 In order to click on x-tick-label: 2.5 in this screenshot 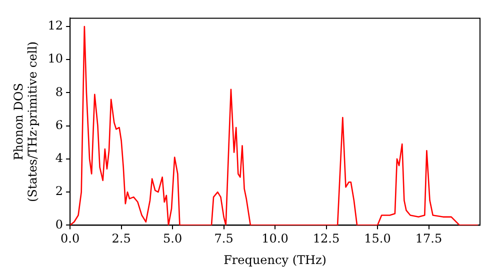, I will do `click(121, 239)`.